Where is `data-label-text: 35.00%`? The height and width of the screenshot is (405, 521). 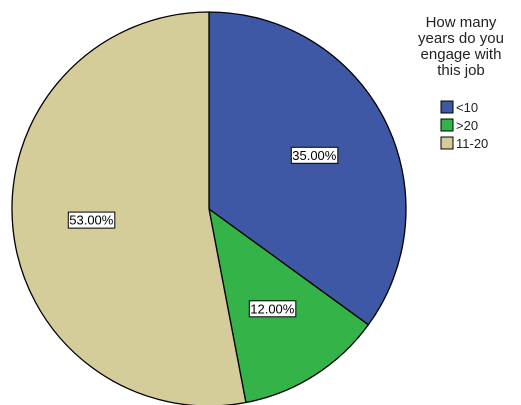
data-label-text: 35.00% is located at coordinates (314, 155).